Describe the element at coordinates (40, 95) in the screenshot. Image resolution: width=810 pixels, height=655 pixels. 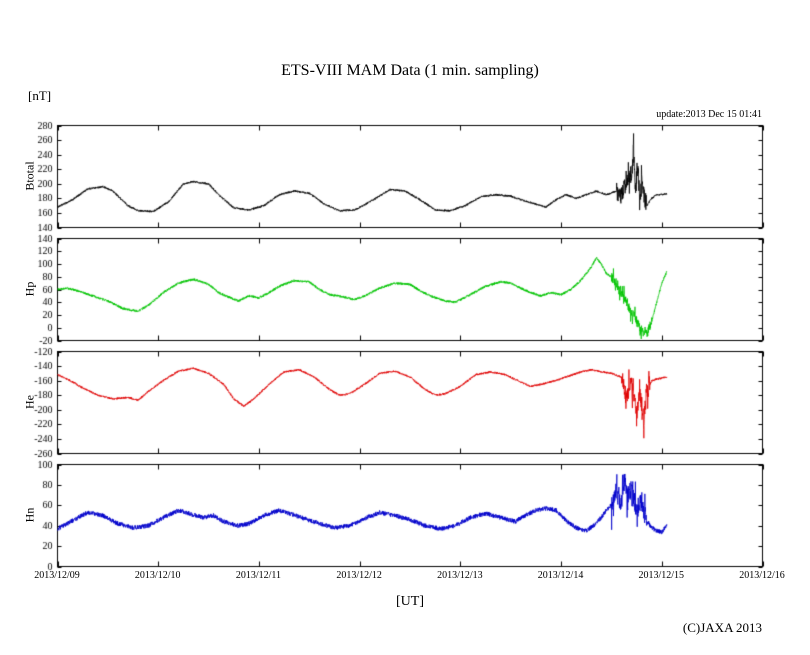
I see `y-unit-label: [nT]` at that location.